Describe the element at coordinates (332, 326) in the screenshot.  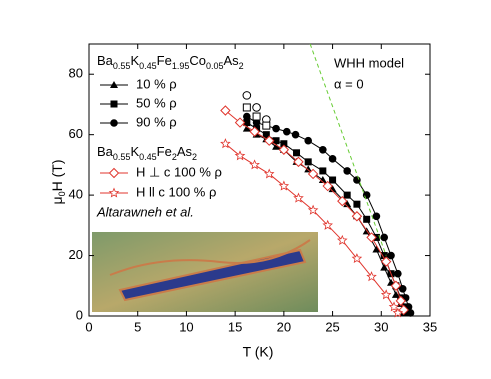
I see `x-tick-label: 25` at that location.